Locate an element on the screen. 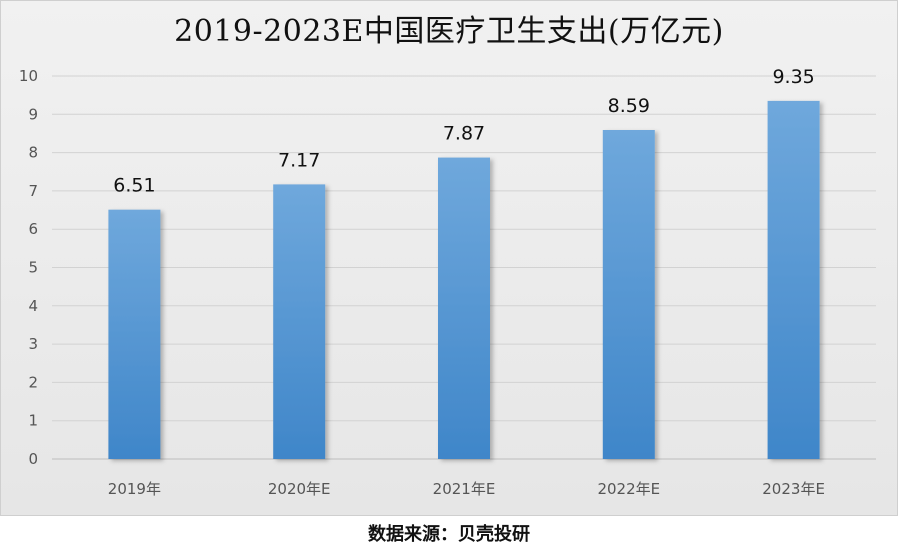 Image resolution: width=898 pixels, height=551 pixels. x-category-label: 2022年E is located at coordinates (628, 489).